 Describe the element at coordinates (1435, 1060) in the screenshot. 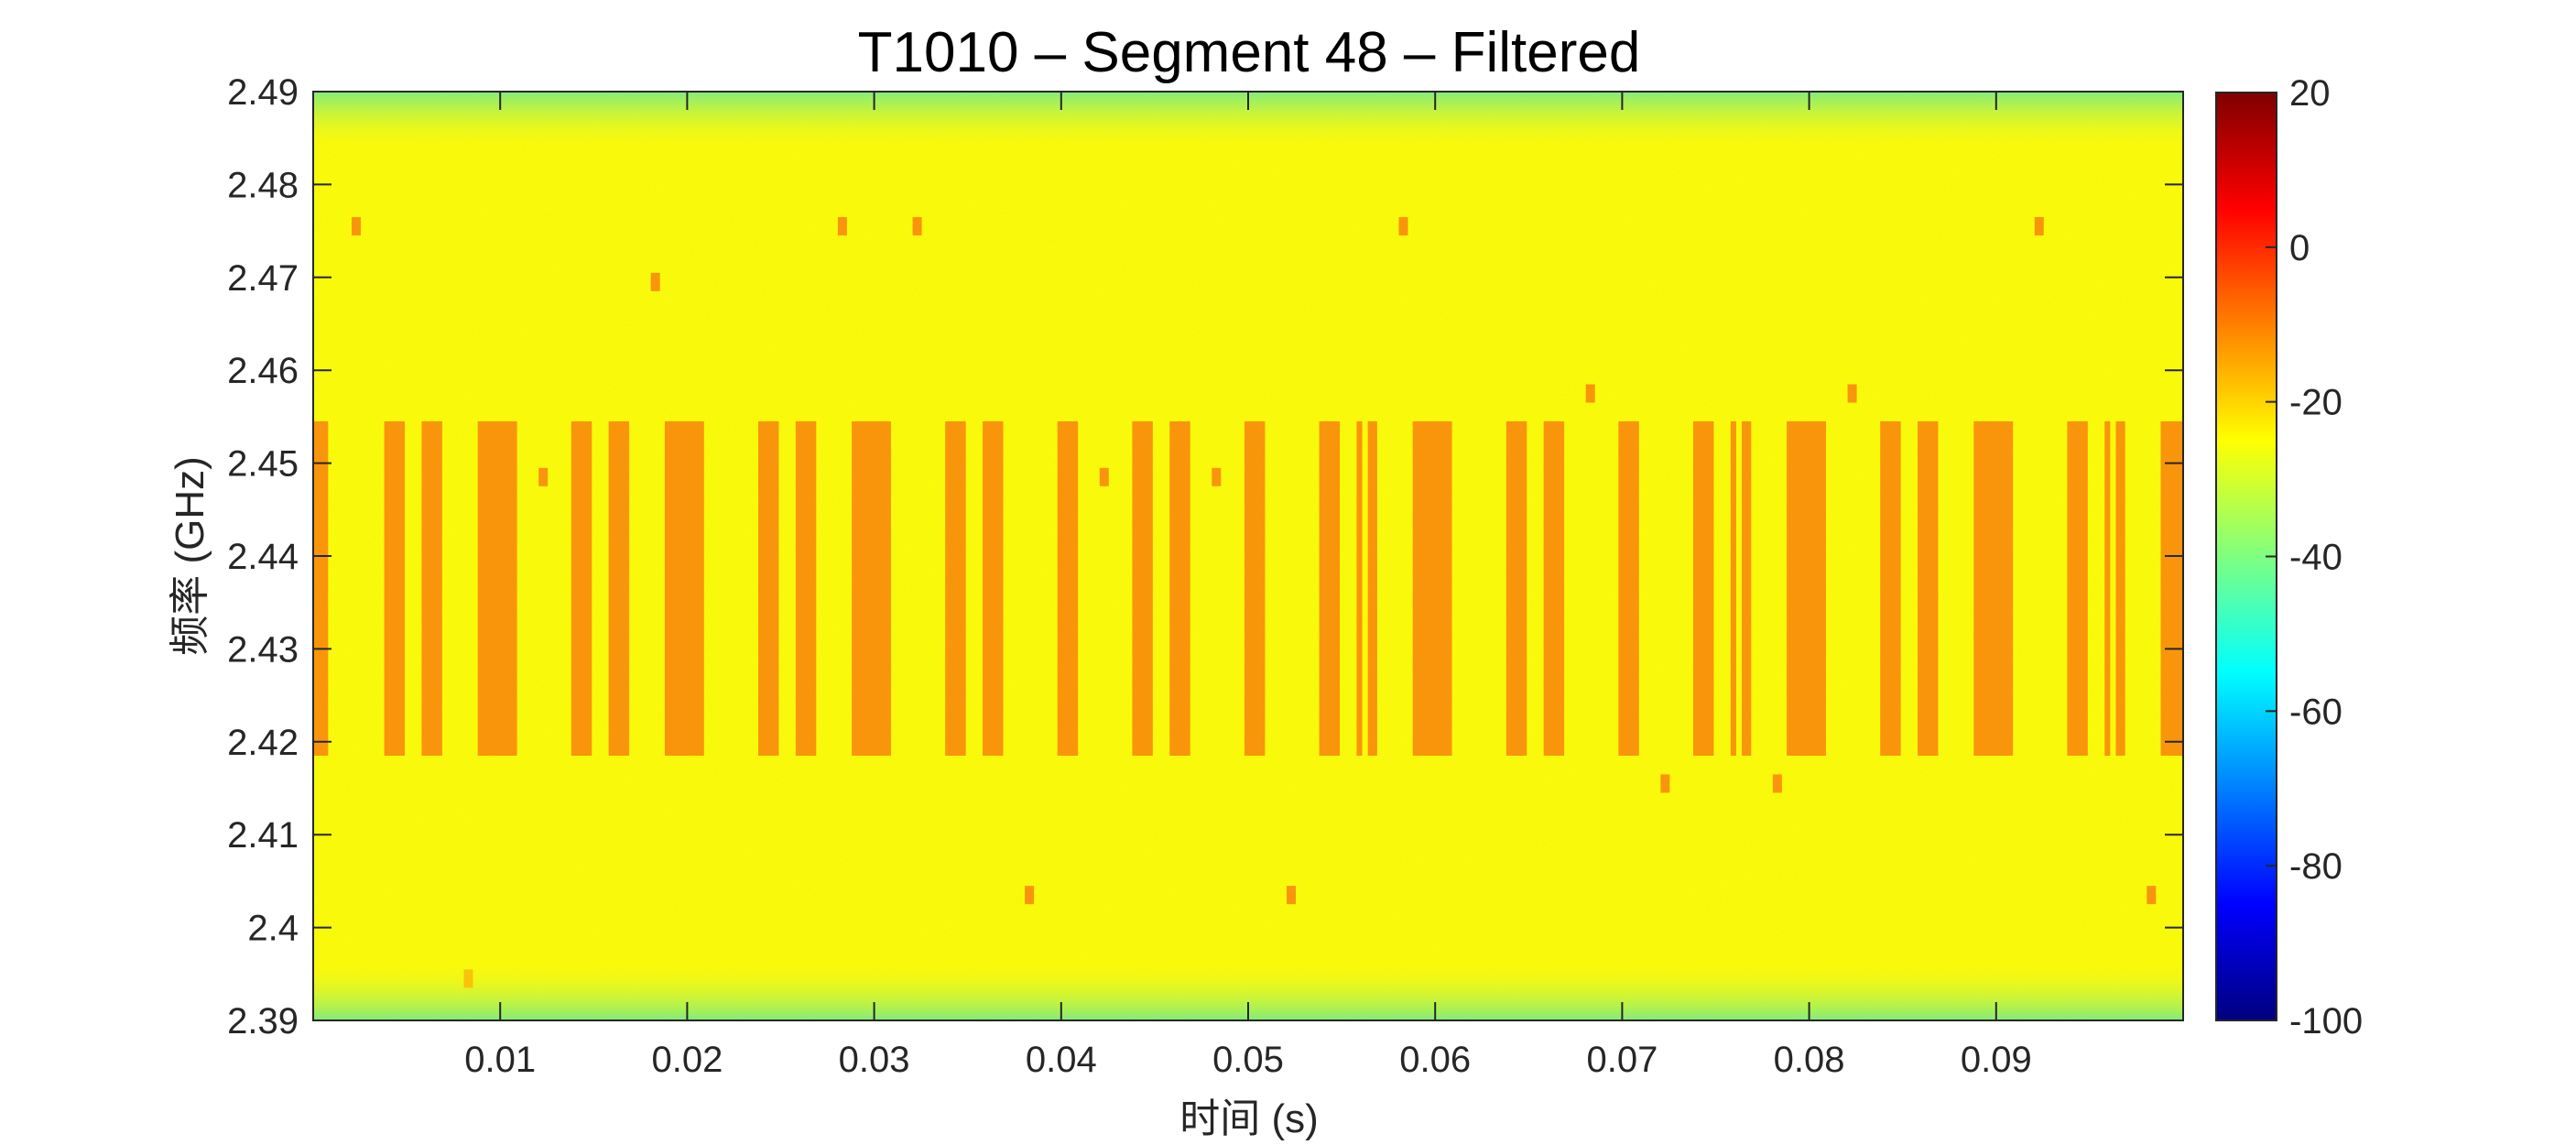

I see `x-tick-label: 0.06` at that location.